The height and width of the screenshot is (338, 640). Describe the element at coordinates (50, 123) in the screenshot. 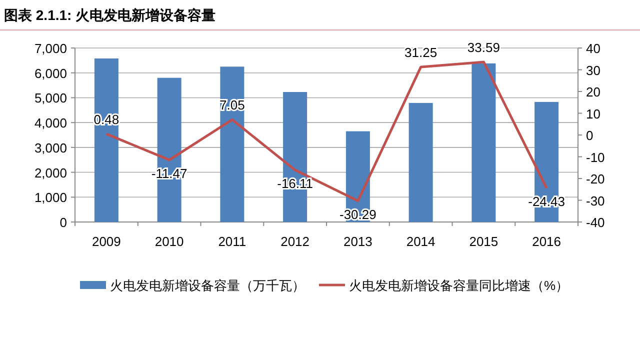

I see `y-tick-label: 4,000` at that location.